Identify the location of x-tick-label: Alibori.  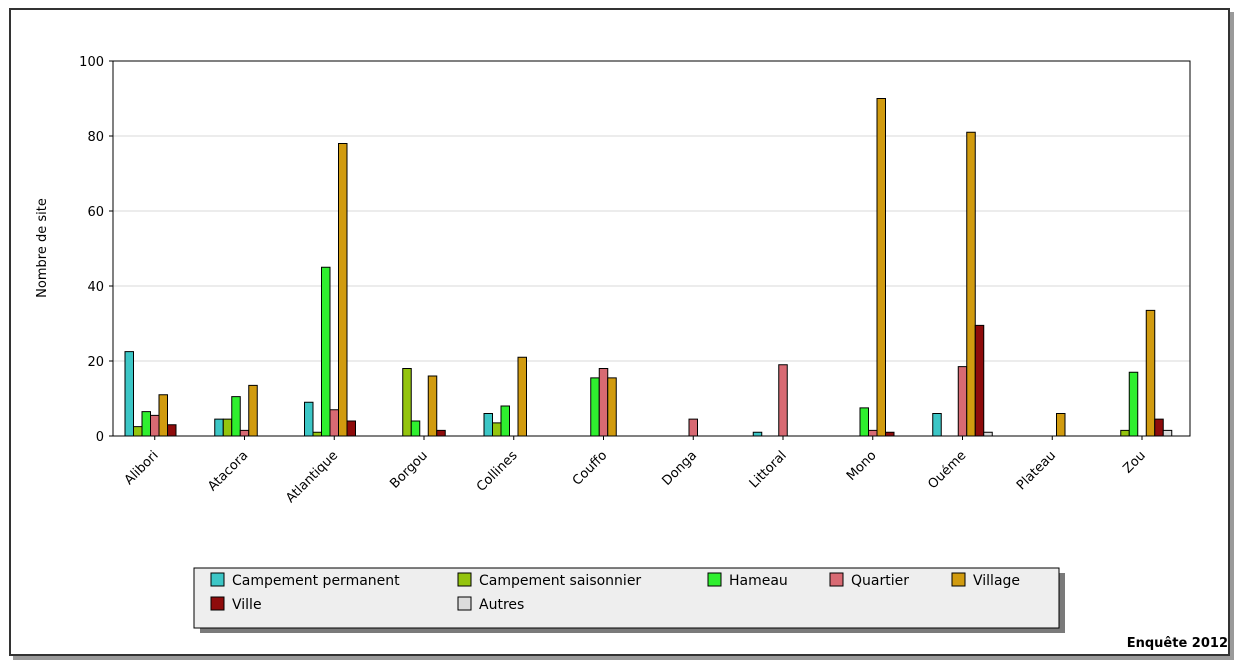
(142, 468).